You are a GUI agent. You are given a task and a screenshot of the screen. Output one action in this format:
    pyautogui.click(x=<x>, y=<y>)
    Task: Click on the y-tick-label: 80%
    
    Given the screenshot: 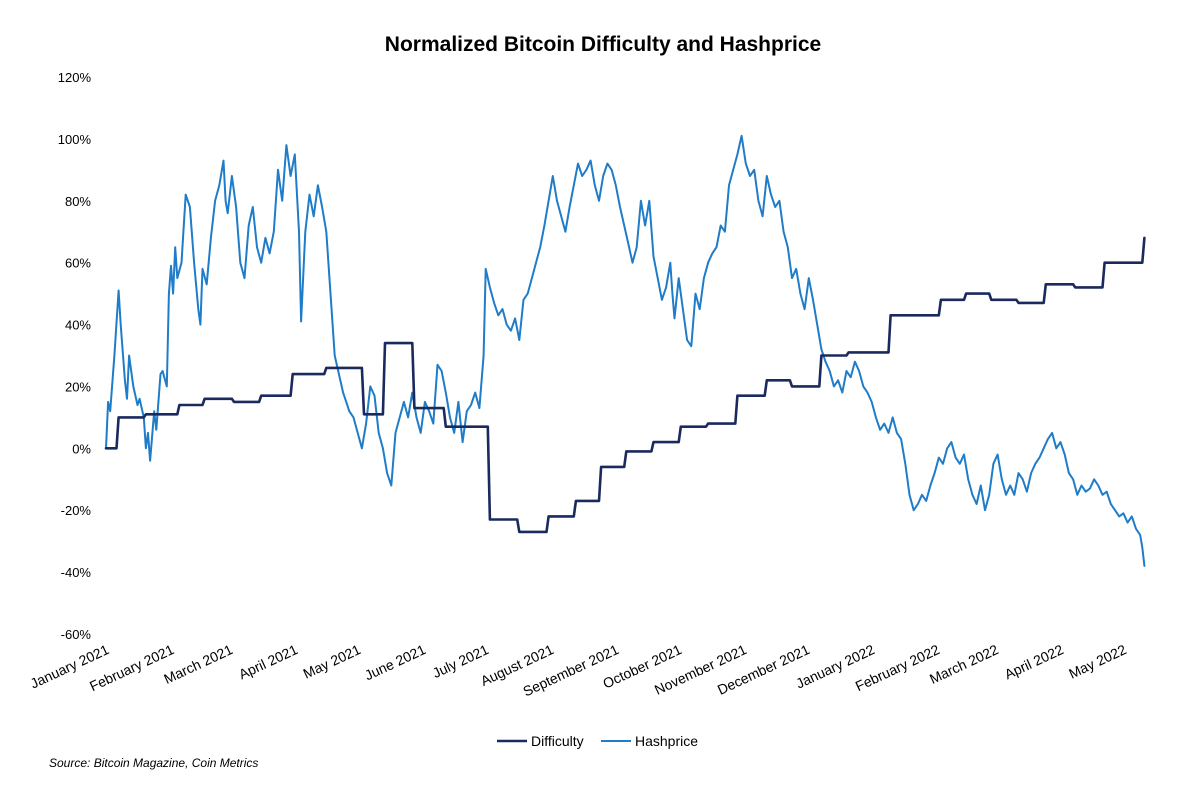 What is the action you would take?
    pyautogui.click(x=78, y=201)
    